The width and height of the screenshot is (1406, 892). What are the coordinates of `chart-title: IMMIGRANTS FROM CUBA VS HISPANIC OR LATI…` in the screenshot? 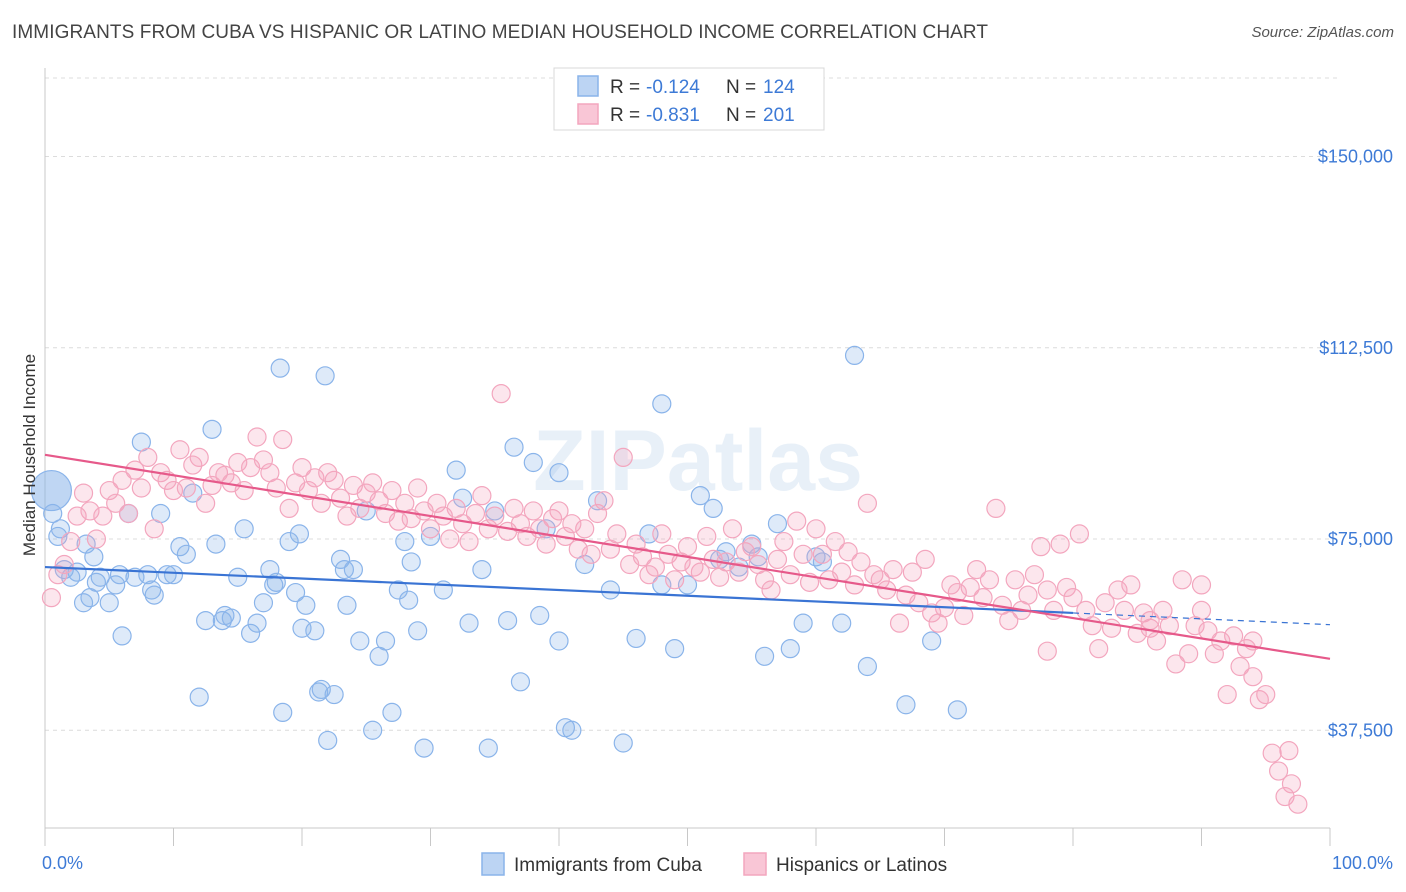 It's located at (500, 32).